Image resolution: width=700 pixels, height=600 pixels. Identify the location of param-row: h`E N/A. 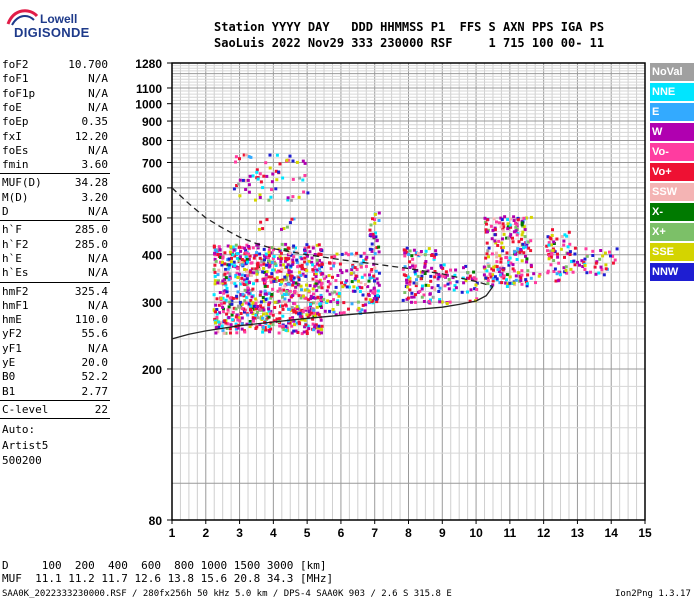
(55, 259).